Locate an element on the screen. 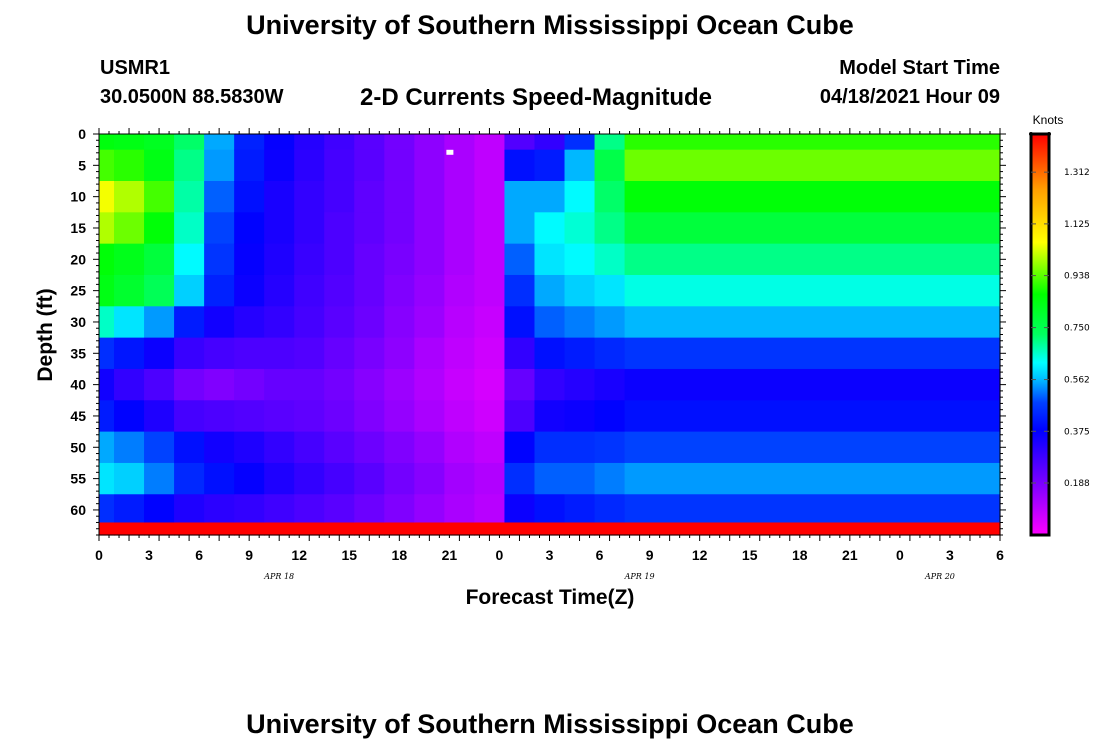 The image size is (1100, 750). model-start-value: 04/18/2021 Hour 09 is located at coordinates (909, 97).